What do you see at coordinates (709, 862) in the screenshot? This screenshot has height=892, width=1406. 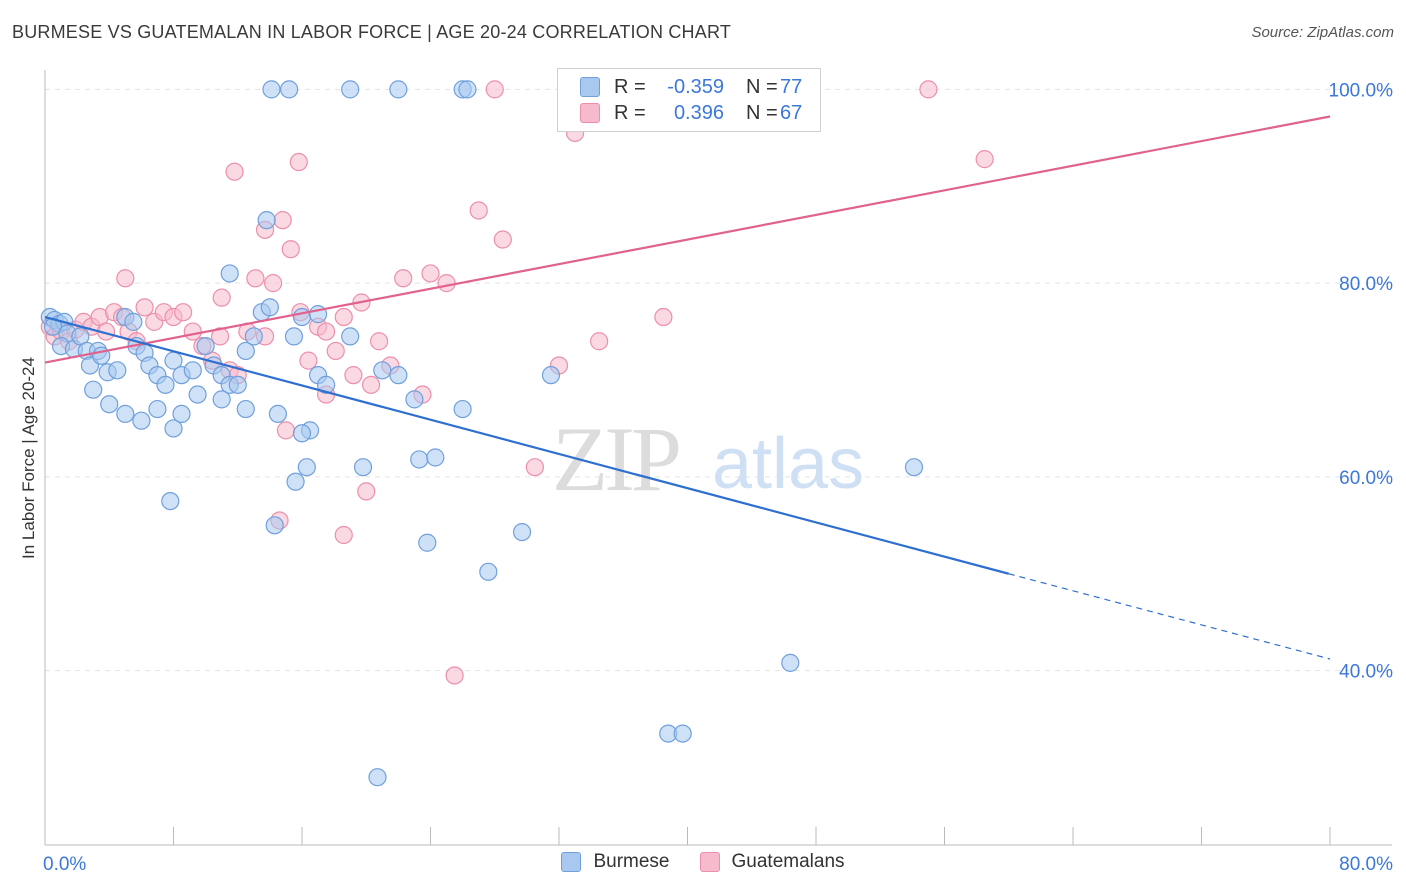 I see `guatemalan-legend-swatch` at bounding box center [709, 862].